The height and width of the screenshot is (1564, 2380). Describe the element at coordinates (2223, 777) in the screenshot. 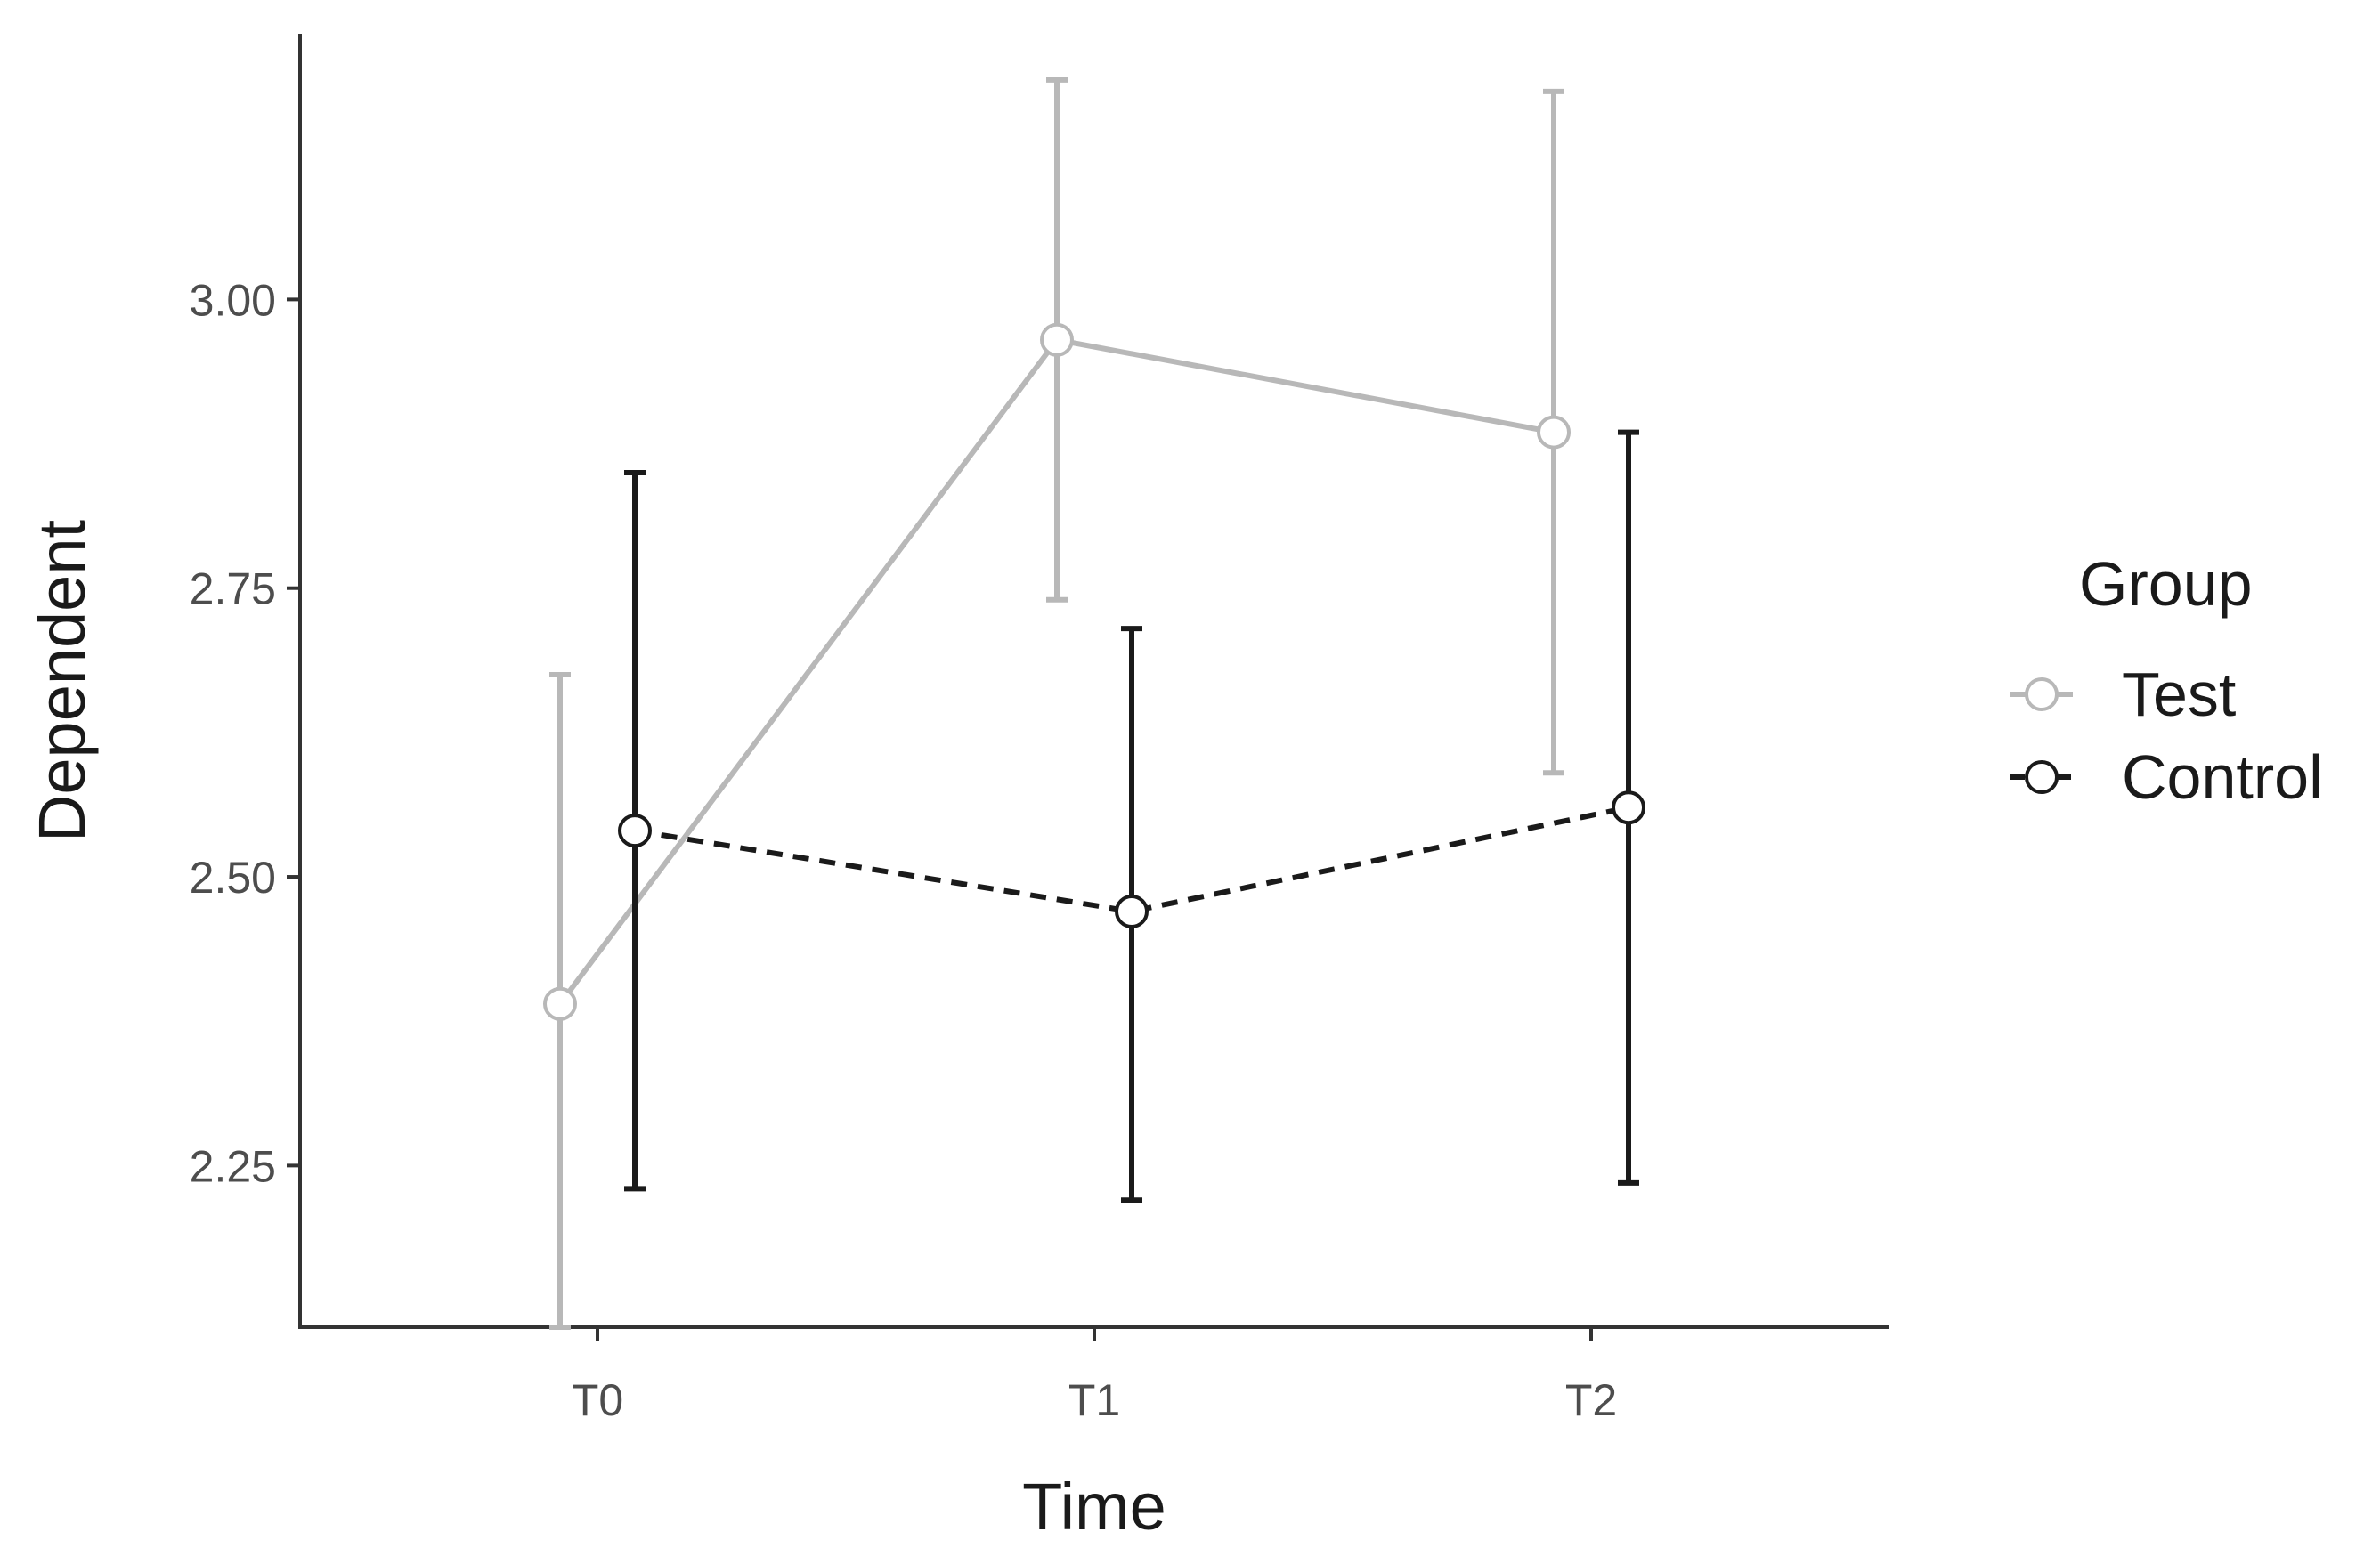

I see `legend-label-control: Control` at that location.